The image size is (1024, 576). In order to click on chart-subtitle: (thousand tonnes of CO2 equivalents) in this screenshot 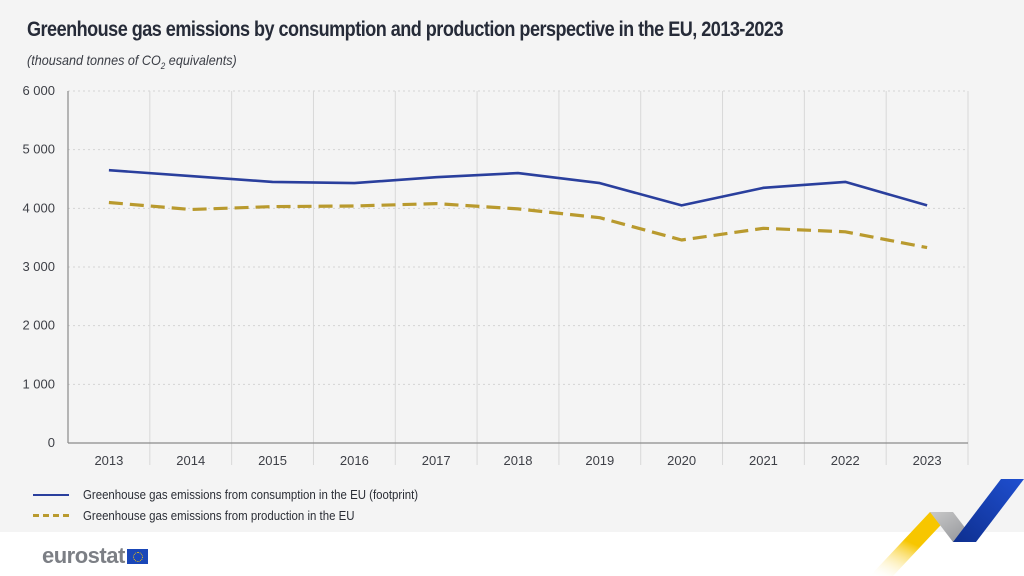, I will do `click(132, 61)`.